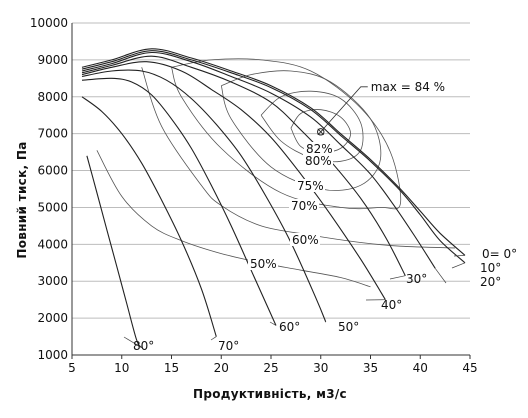  Describe the element at coordinates (52, 97) in the screenshot. I see `y-tick-label: 8000` at that location.